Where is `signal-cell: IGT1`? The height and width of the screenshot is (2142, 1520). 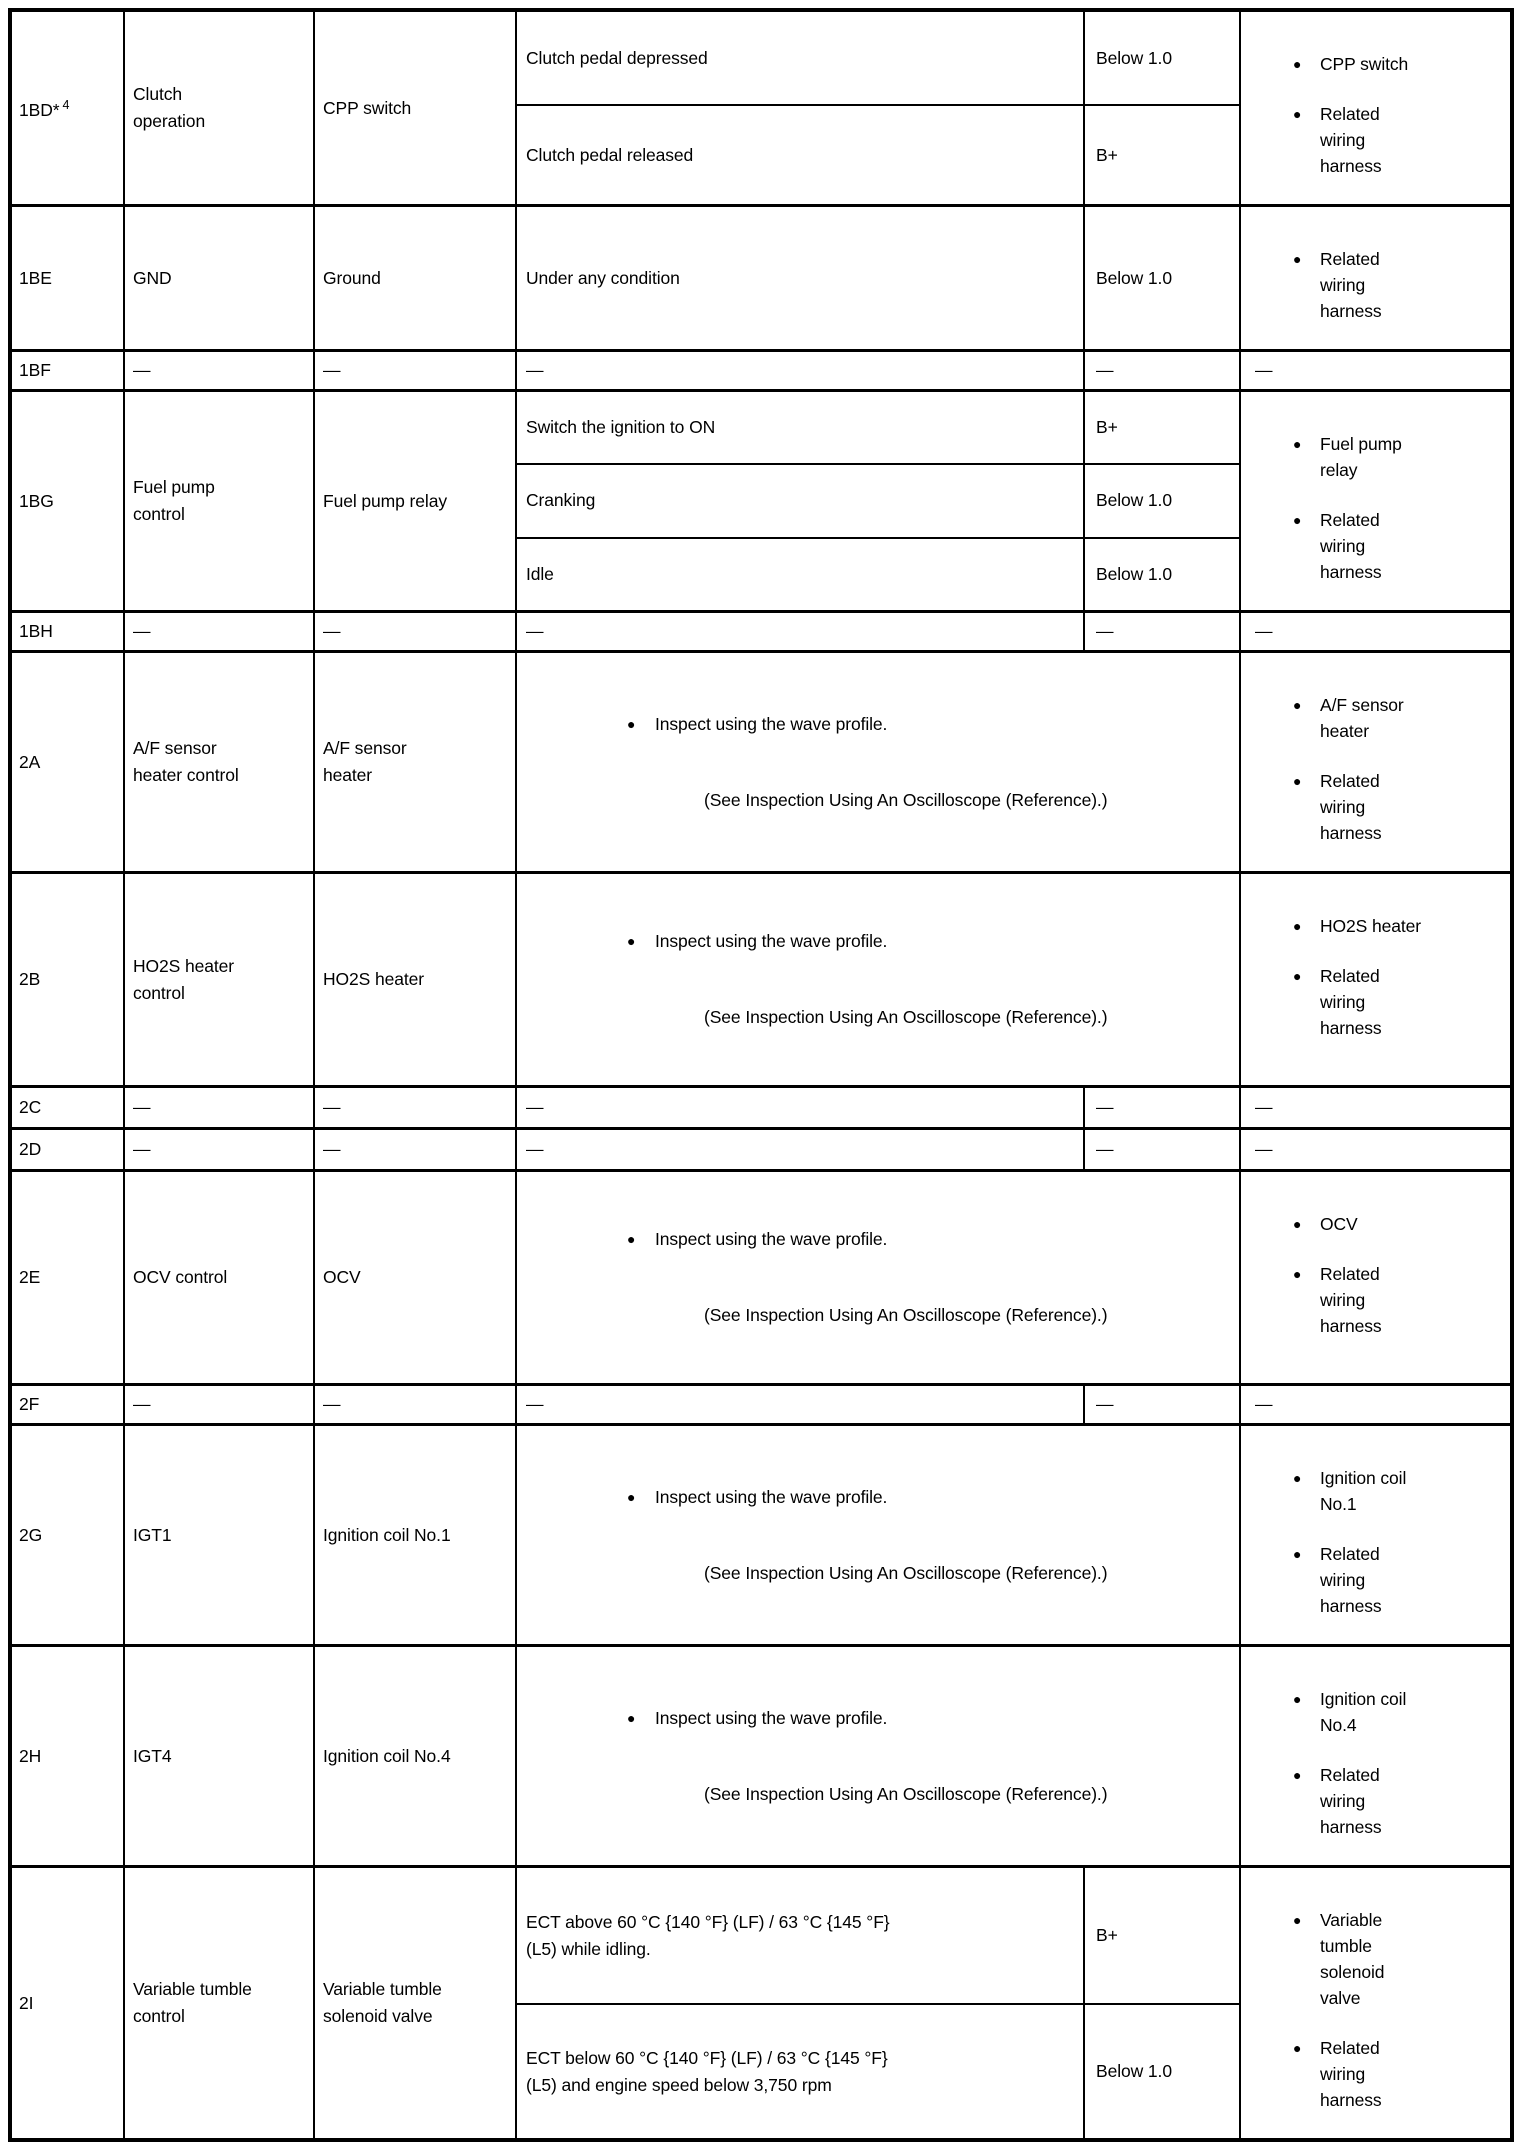
signal-cell: IGT1 is located at coordinates (219, 1535).